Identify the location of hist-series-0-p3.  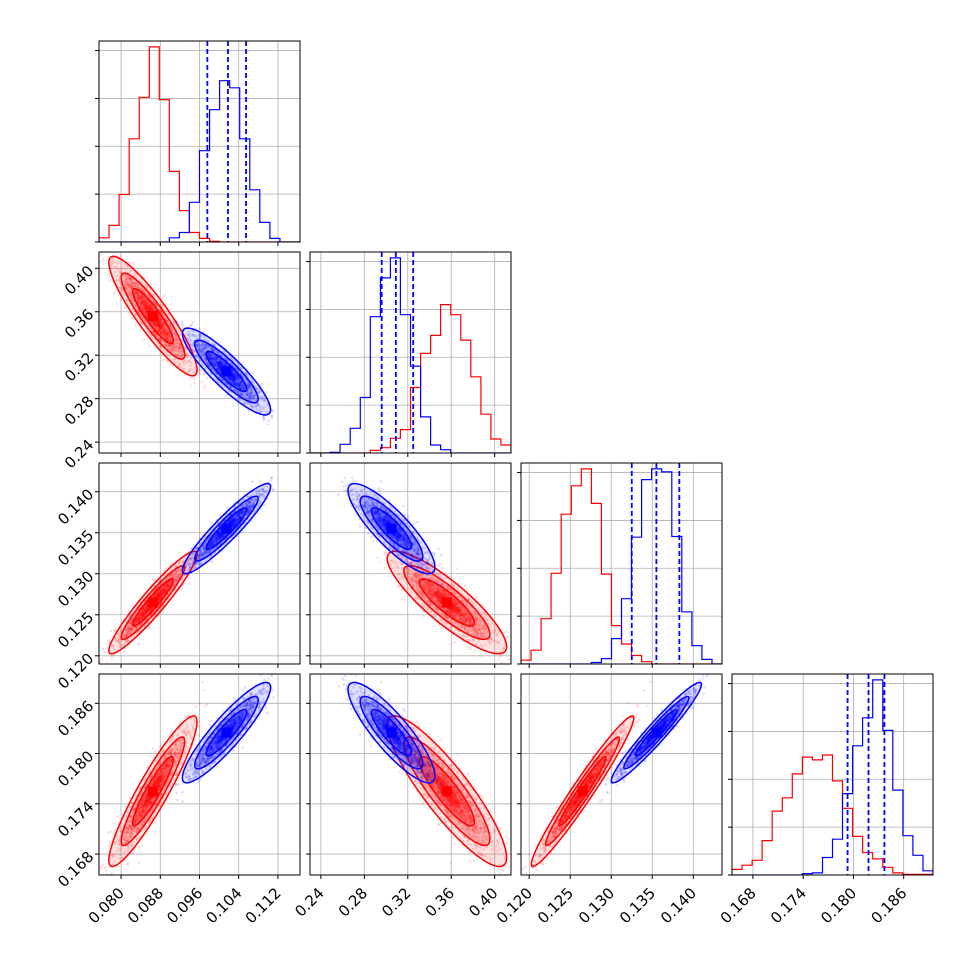
(832, 814).